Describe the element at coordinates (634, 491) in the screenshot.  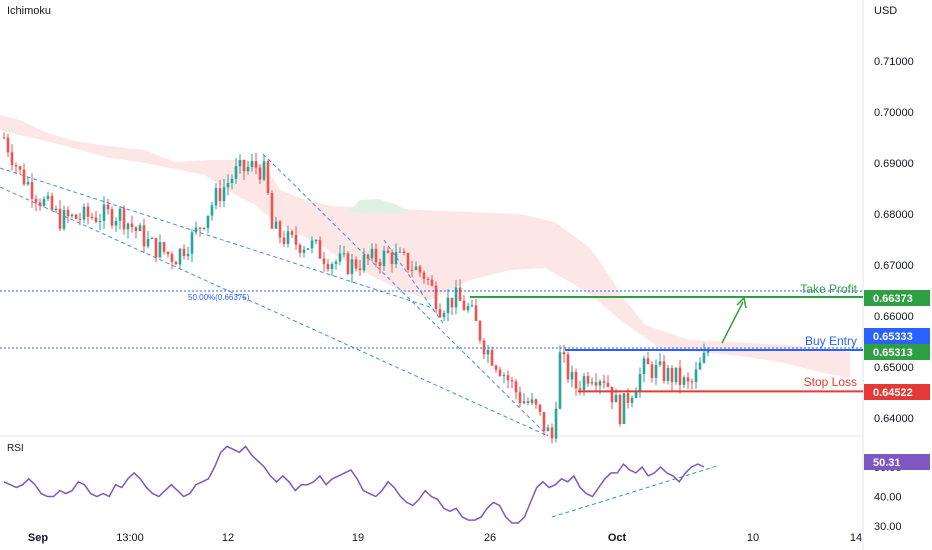
I see `rsi-trendline` at that location.